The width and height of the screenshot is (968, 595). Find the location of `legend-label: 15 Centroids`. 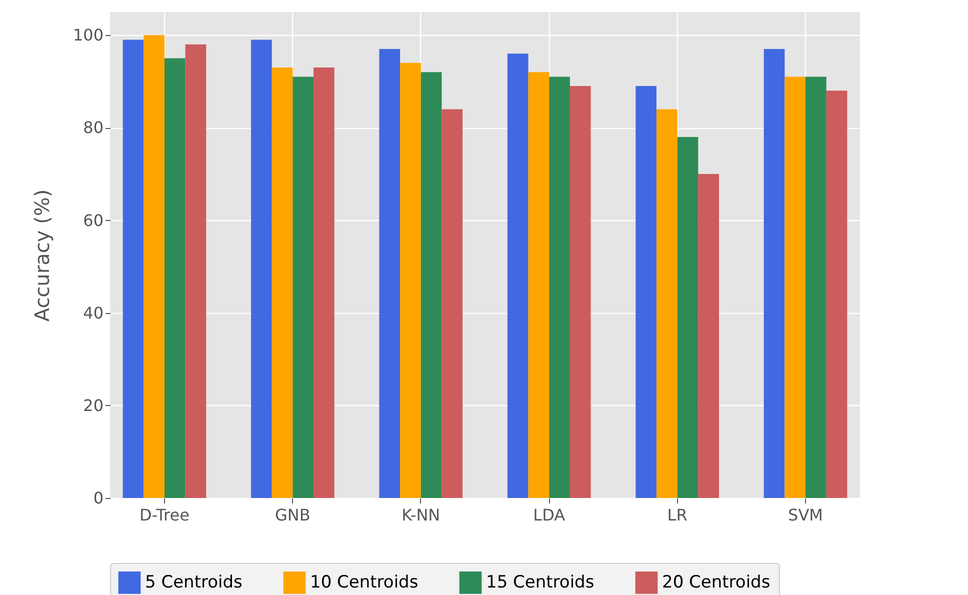

legend-label: 15 Centroids is located at coordinates (540, 582).